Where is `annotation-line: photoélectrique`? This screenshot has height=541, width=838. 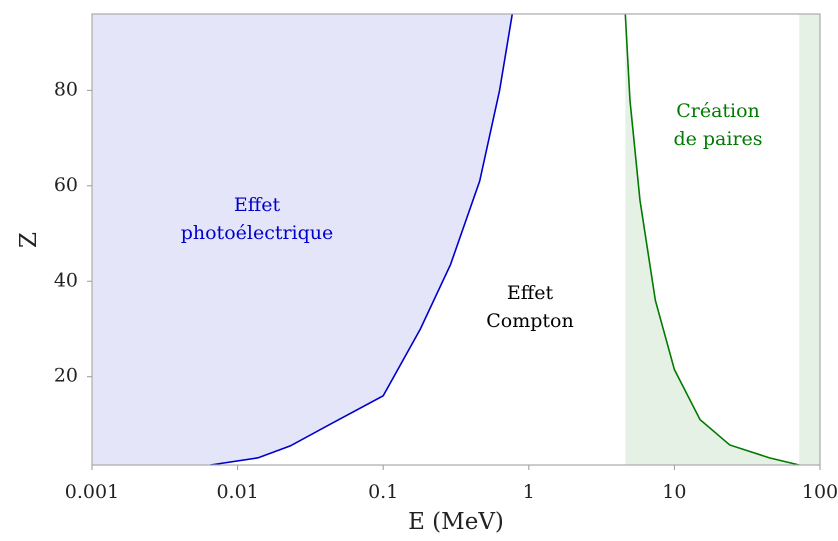 annotation-line: photoélectrique is located at coordinates (257, 233).